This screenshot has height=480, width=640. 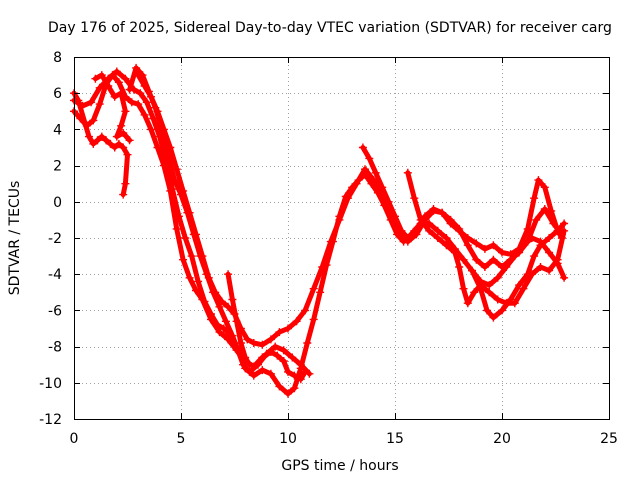 I want to click on y-tick-label: 4, so click(x=57, y=130).